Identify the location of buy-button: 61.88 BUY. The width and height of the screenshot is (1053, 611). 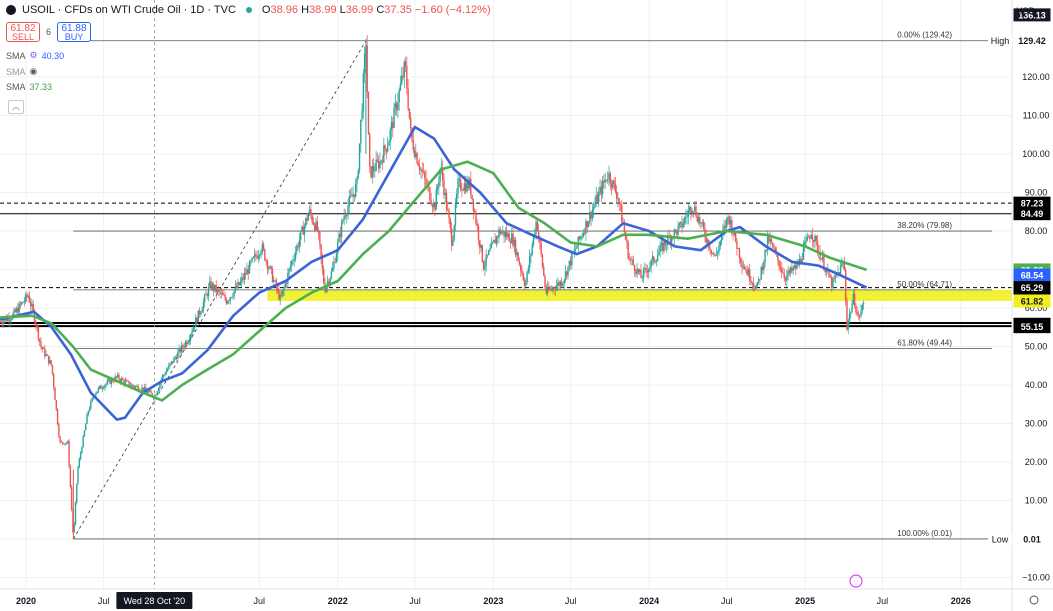
(74, 32).